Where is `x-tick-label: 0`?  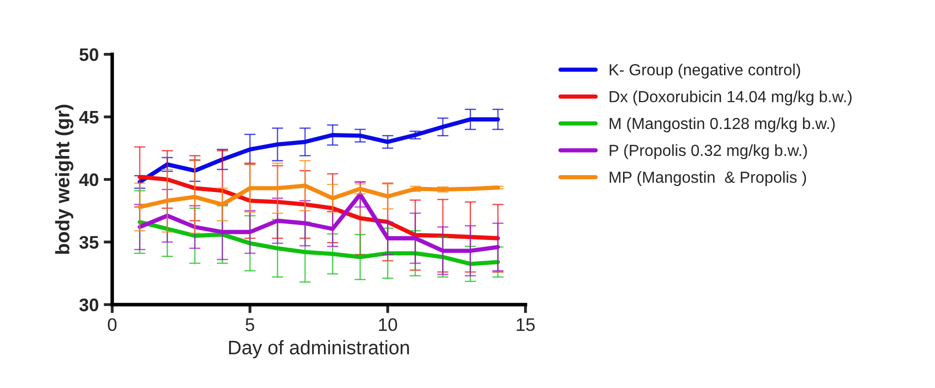
x-tick-label: 0 is located at coordinates (112, 325).